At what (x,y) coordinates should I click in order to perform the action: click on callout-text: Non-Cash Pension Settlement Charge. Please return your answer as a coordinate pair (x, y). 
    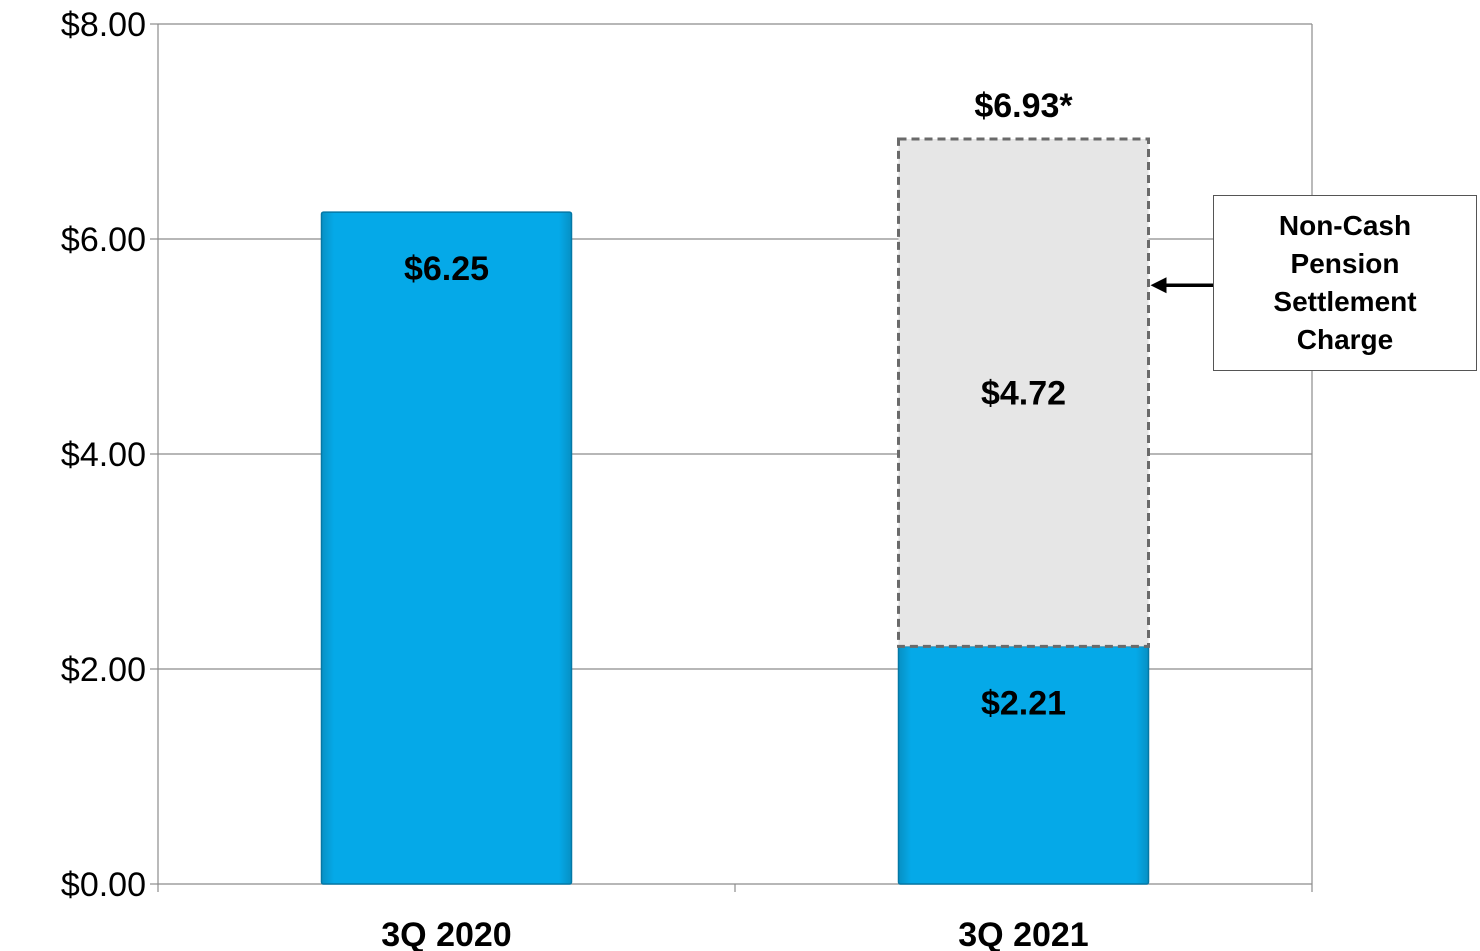
    Looking at the image, I should click on (1345, 282).